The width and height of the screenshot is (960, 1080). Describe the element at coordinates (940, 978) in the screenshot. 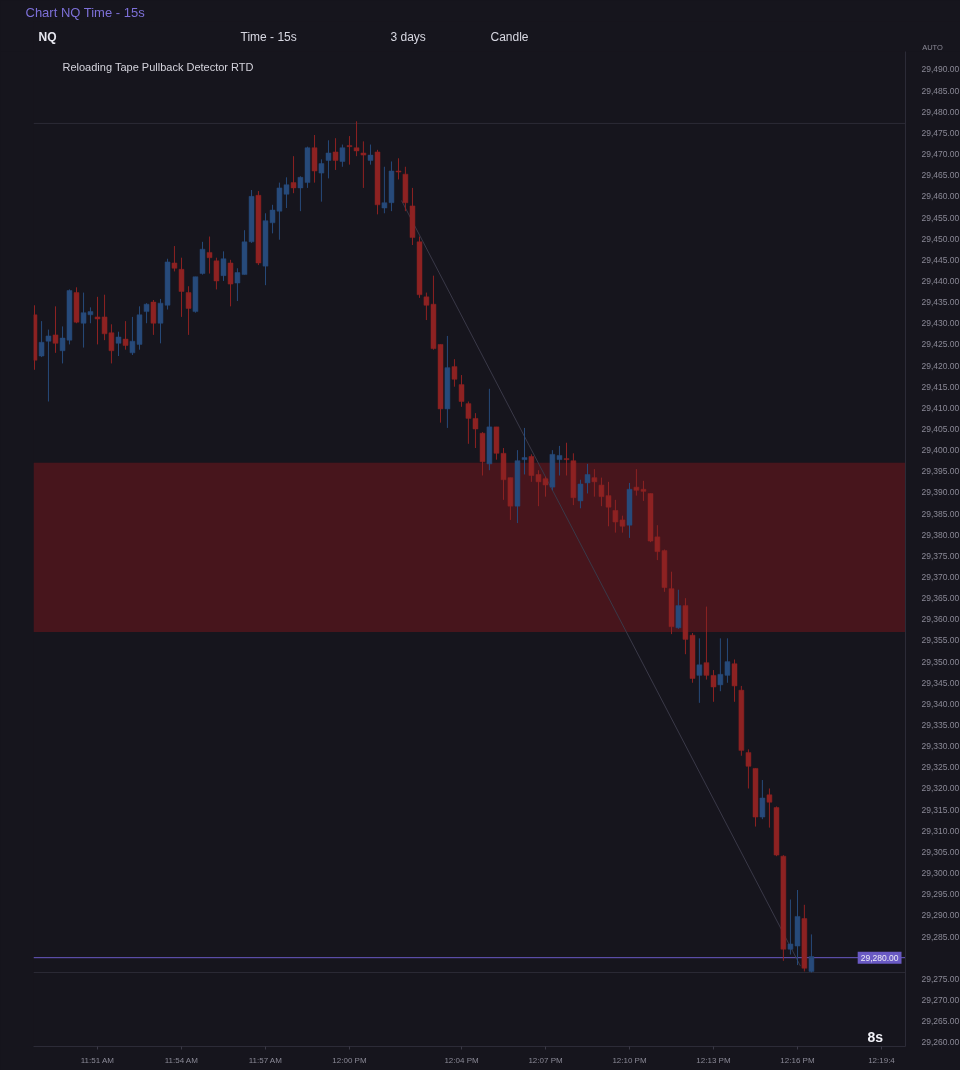

I see `y-tick-label: 29,275.00` at that location.